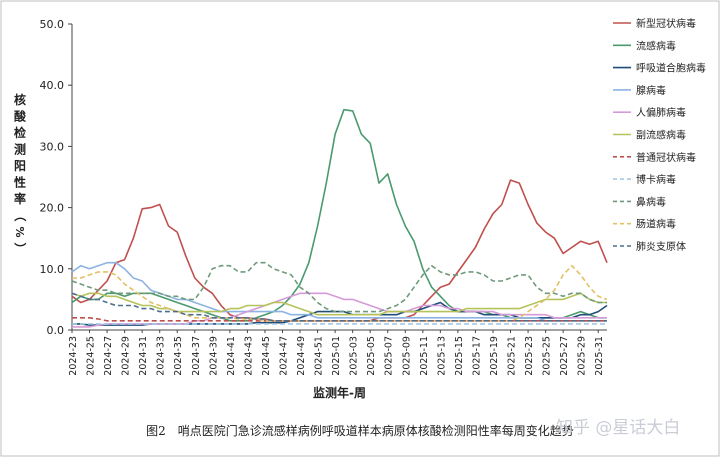 This screenshot has width=720, height=461. I want to click on x-tick-label: 2025-09, so click(406, 356).